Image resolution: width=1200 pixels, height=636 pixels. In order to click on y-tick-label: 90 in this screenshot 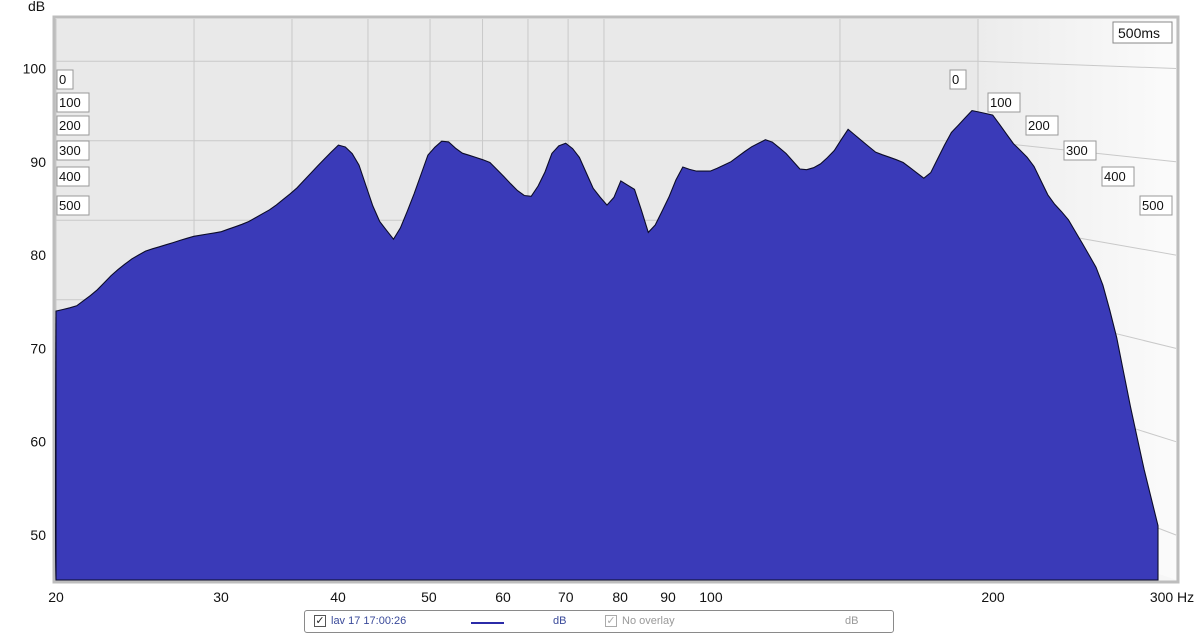, I will do `click(38, 162)`.